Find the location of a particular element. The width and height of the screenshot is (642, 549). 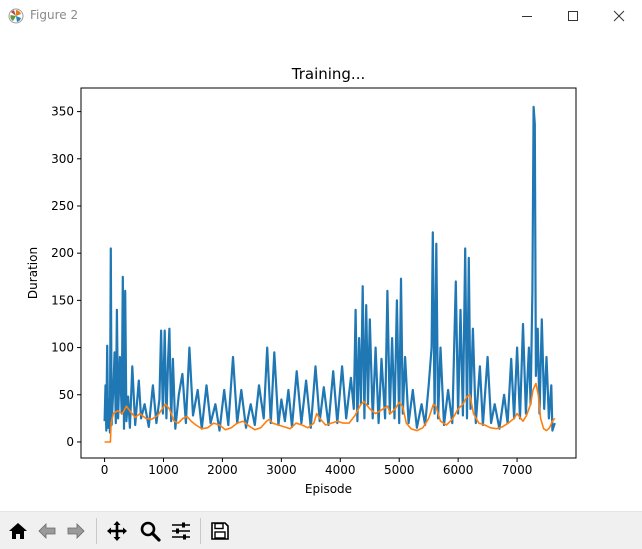

minimize-button is located at coordinates (527, 15).